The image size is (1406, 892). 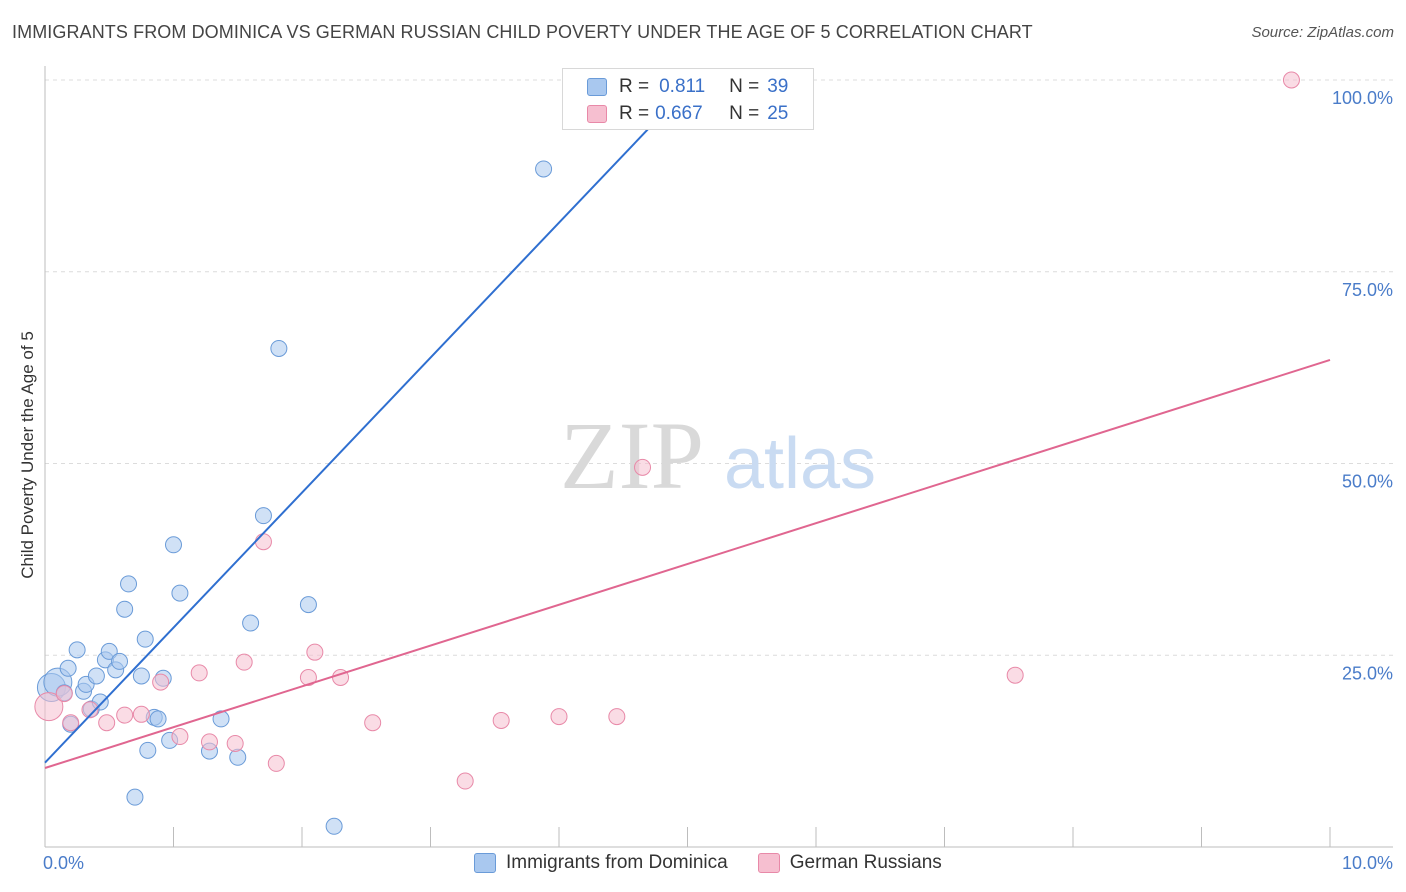 What do you see at coordinates (865, 862) in the screenshot?
I see `legend-label: German Russians` at bounding box center [865, 862].